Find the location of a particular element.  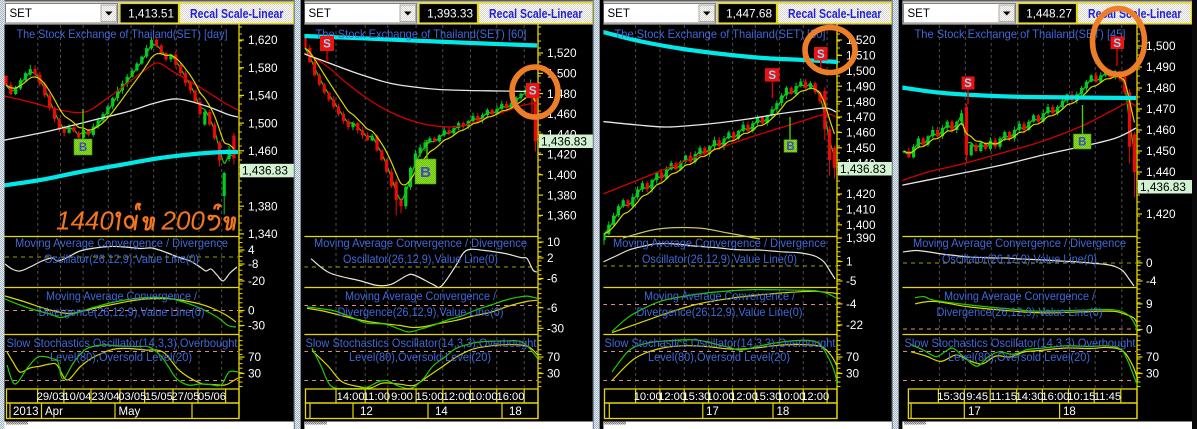

svg-text: 2 is located at coordinates (550, 258).